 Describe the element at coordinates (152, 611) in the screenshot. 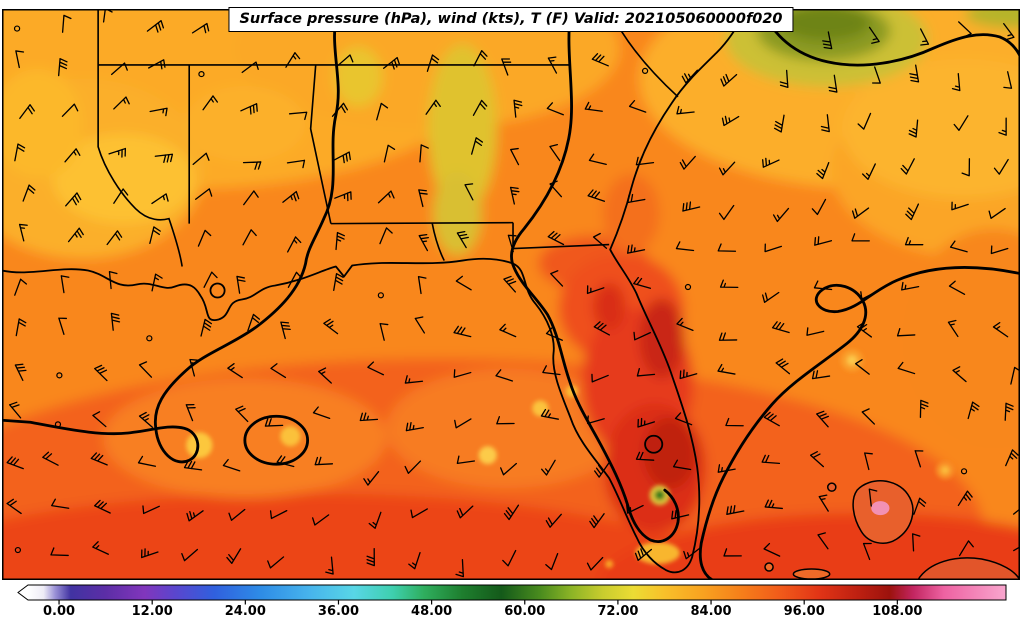

I see `colorbar-tick-label: 12.00` at that location.